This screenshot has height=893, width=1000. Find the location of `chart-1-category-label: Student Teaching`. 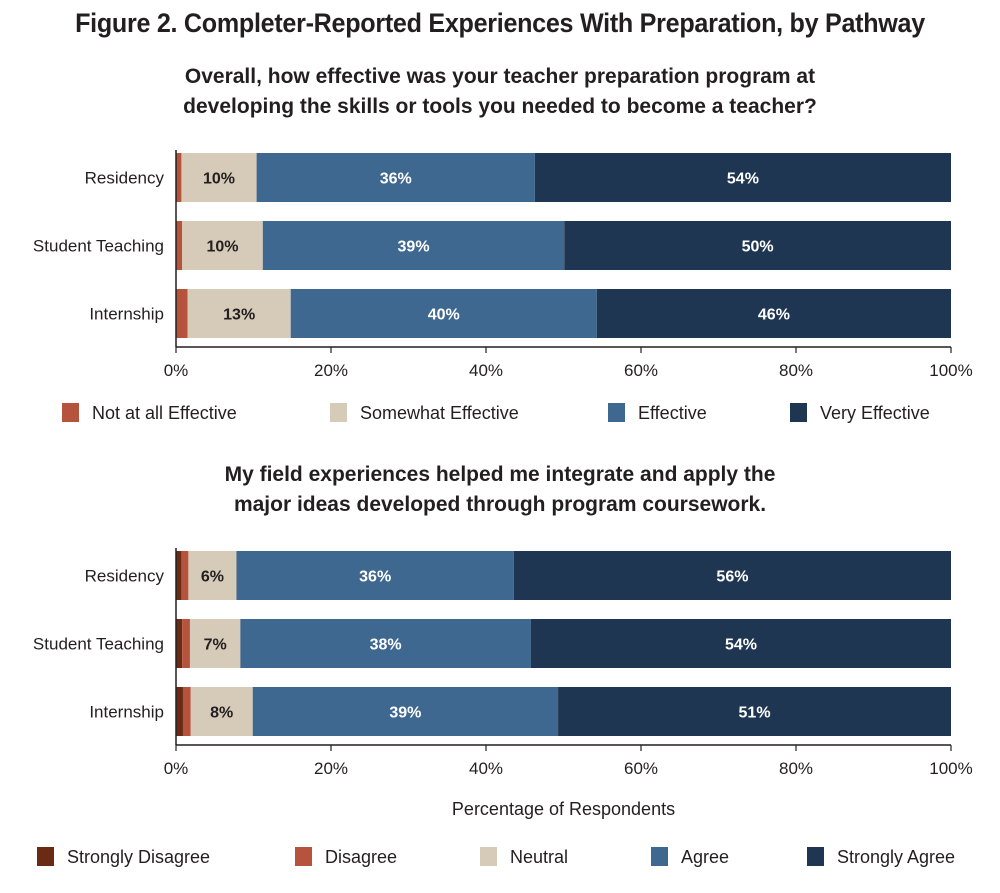

chart-1-category-label: Student Teaching is located at coordinates (98, 246).